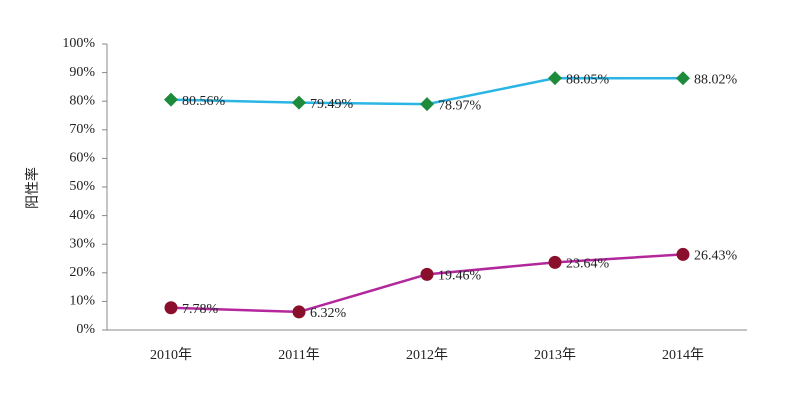 The width and height of the screenshot is (787, 400). I want to click on y-tick-label: 80%, so click(82, 100).